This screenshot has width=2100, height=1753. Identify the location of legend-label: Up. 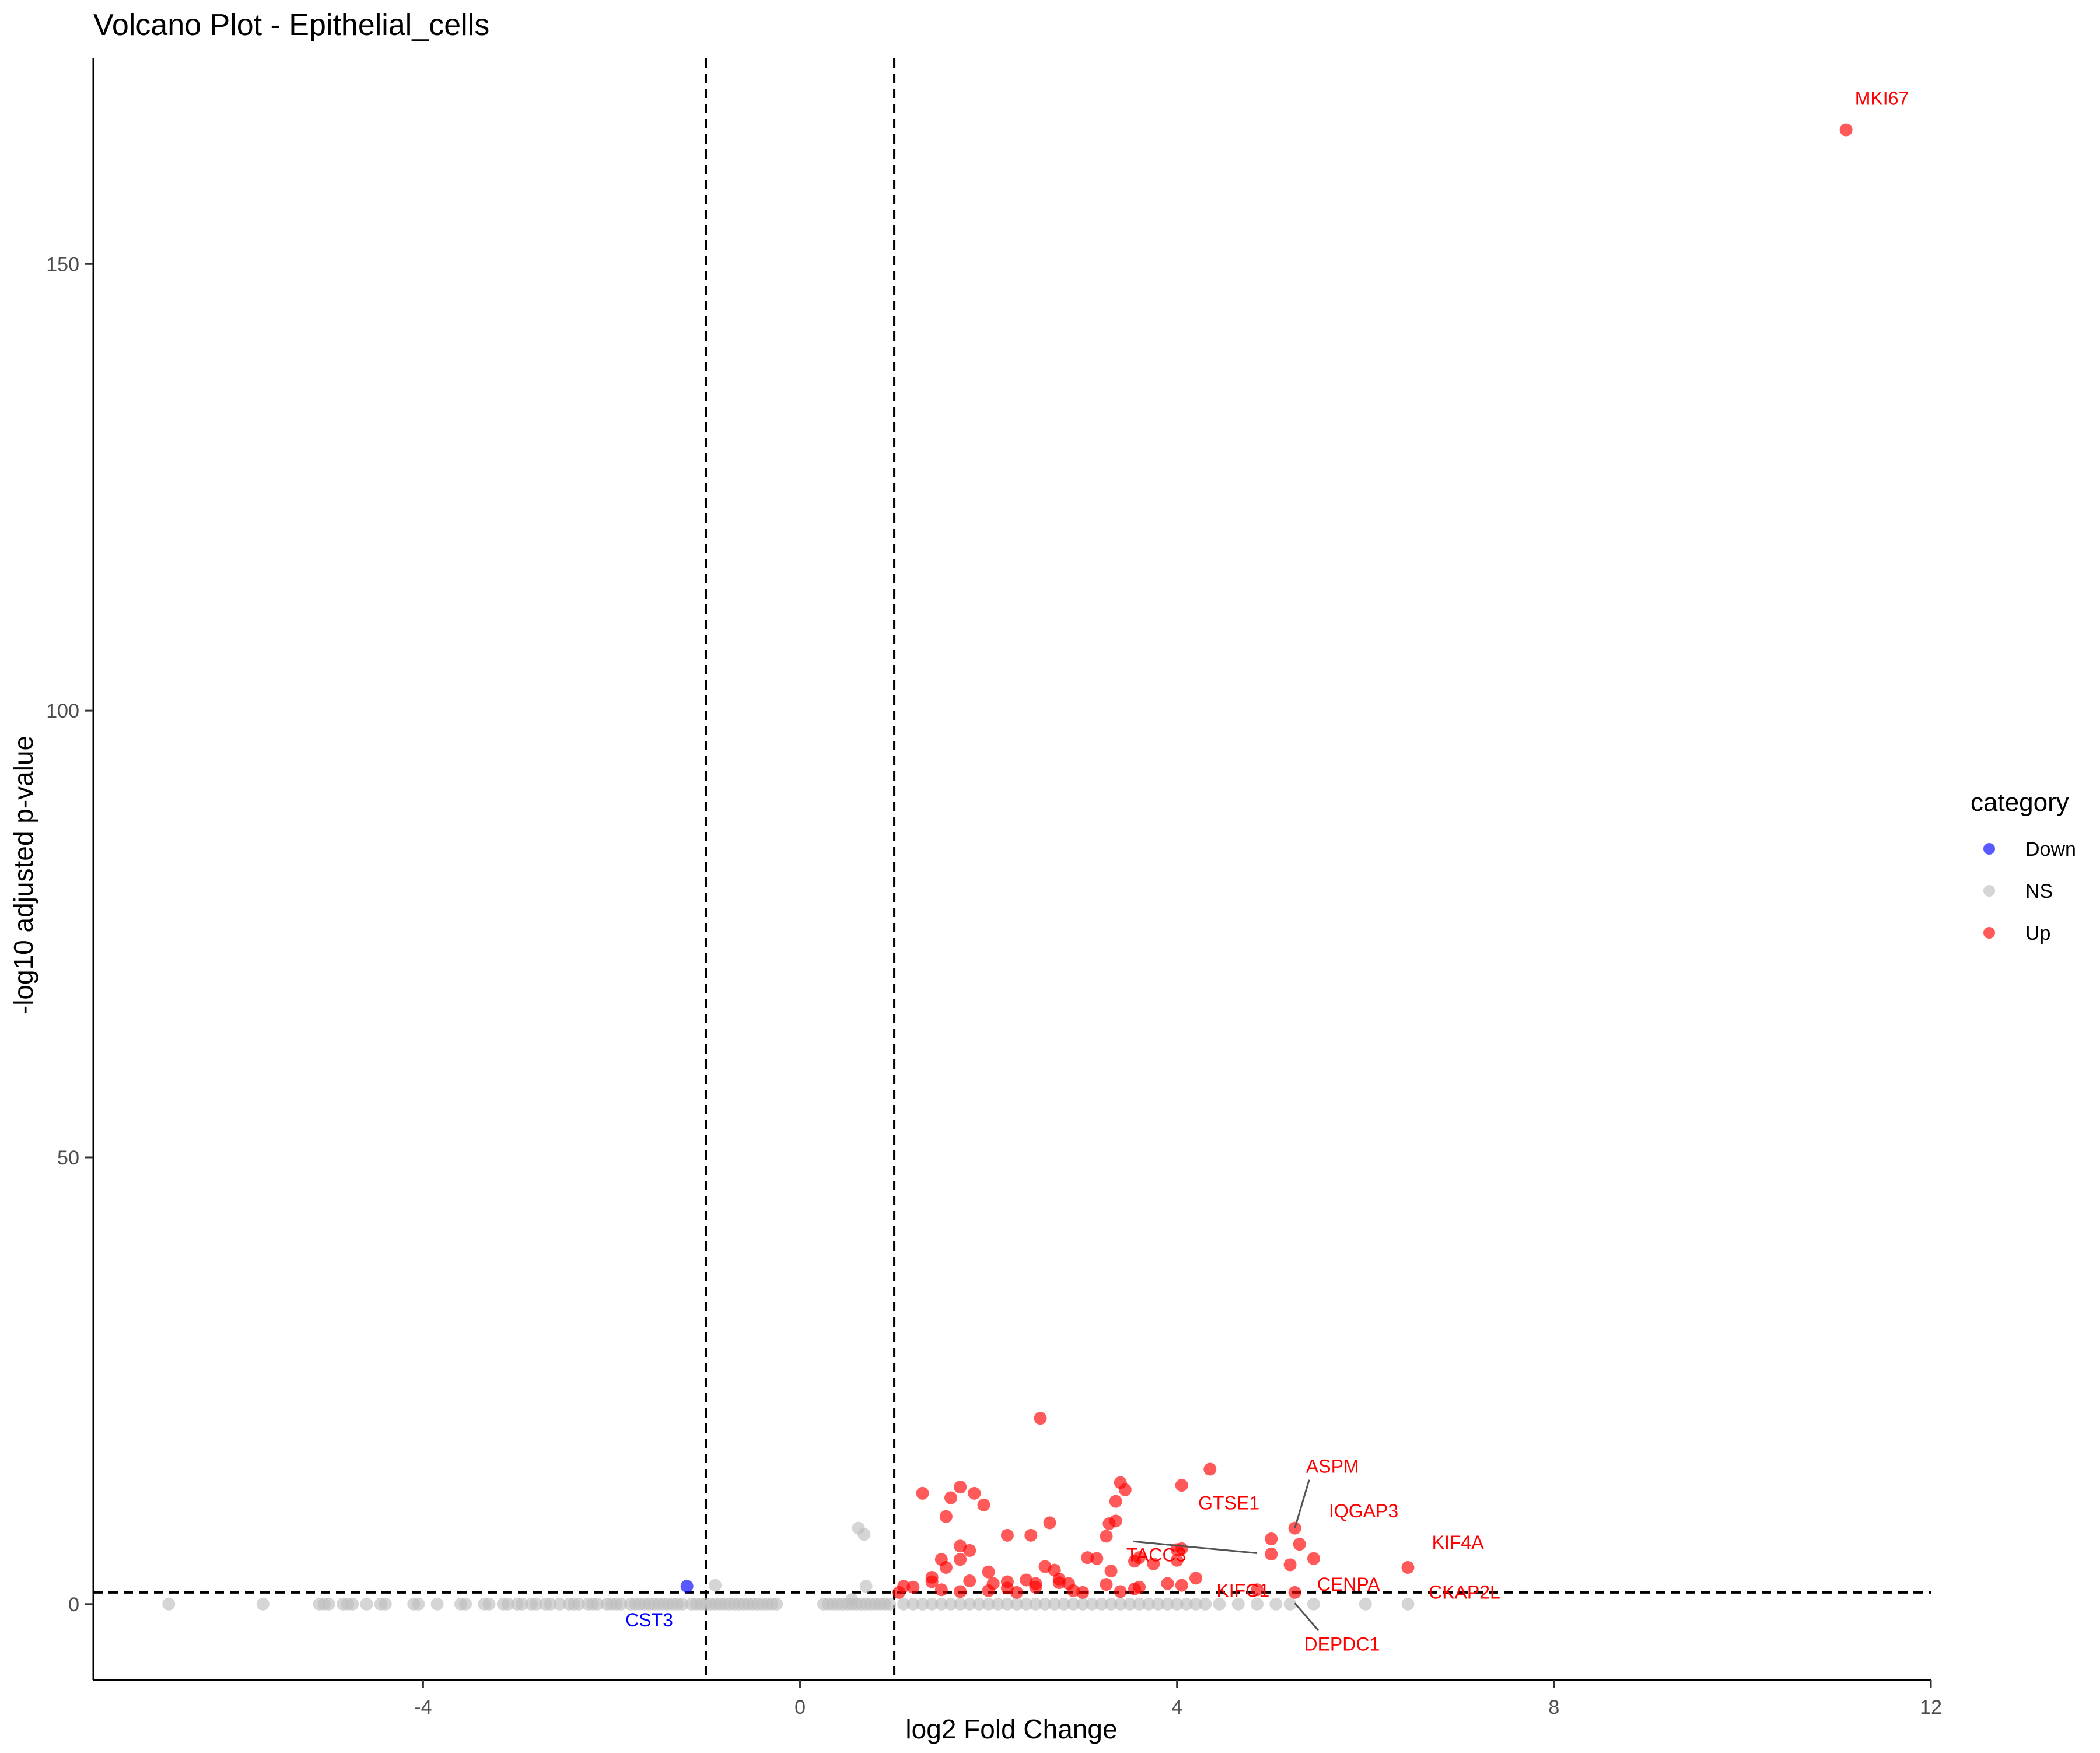
(2037, 933).